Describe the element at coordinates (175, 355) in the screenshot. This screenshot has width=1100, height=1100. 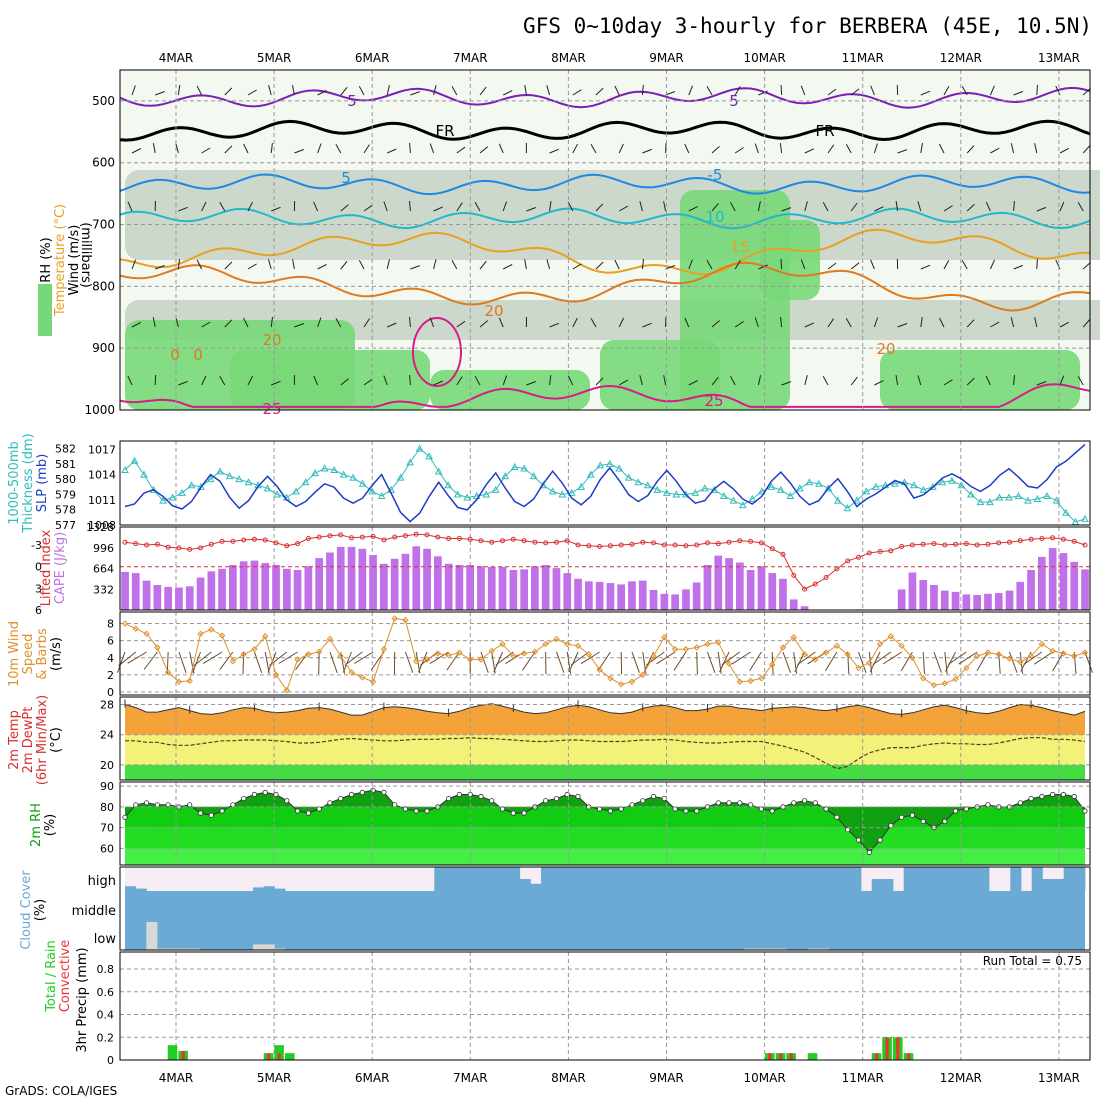
I see `contour-label-12: 0` at that location.